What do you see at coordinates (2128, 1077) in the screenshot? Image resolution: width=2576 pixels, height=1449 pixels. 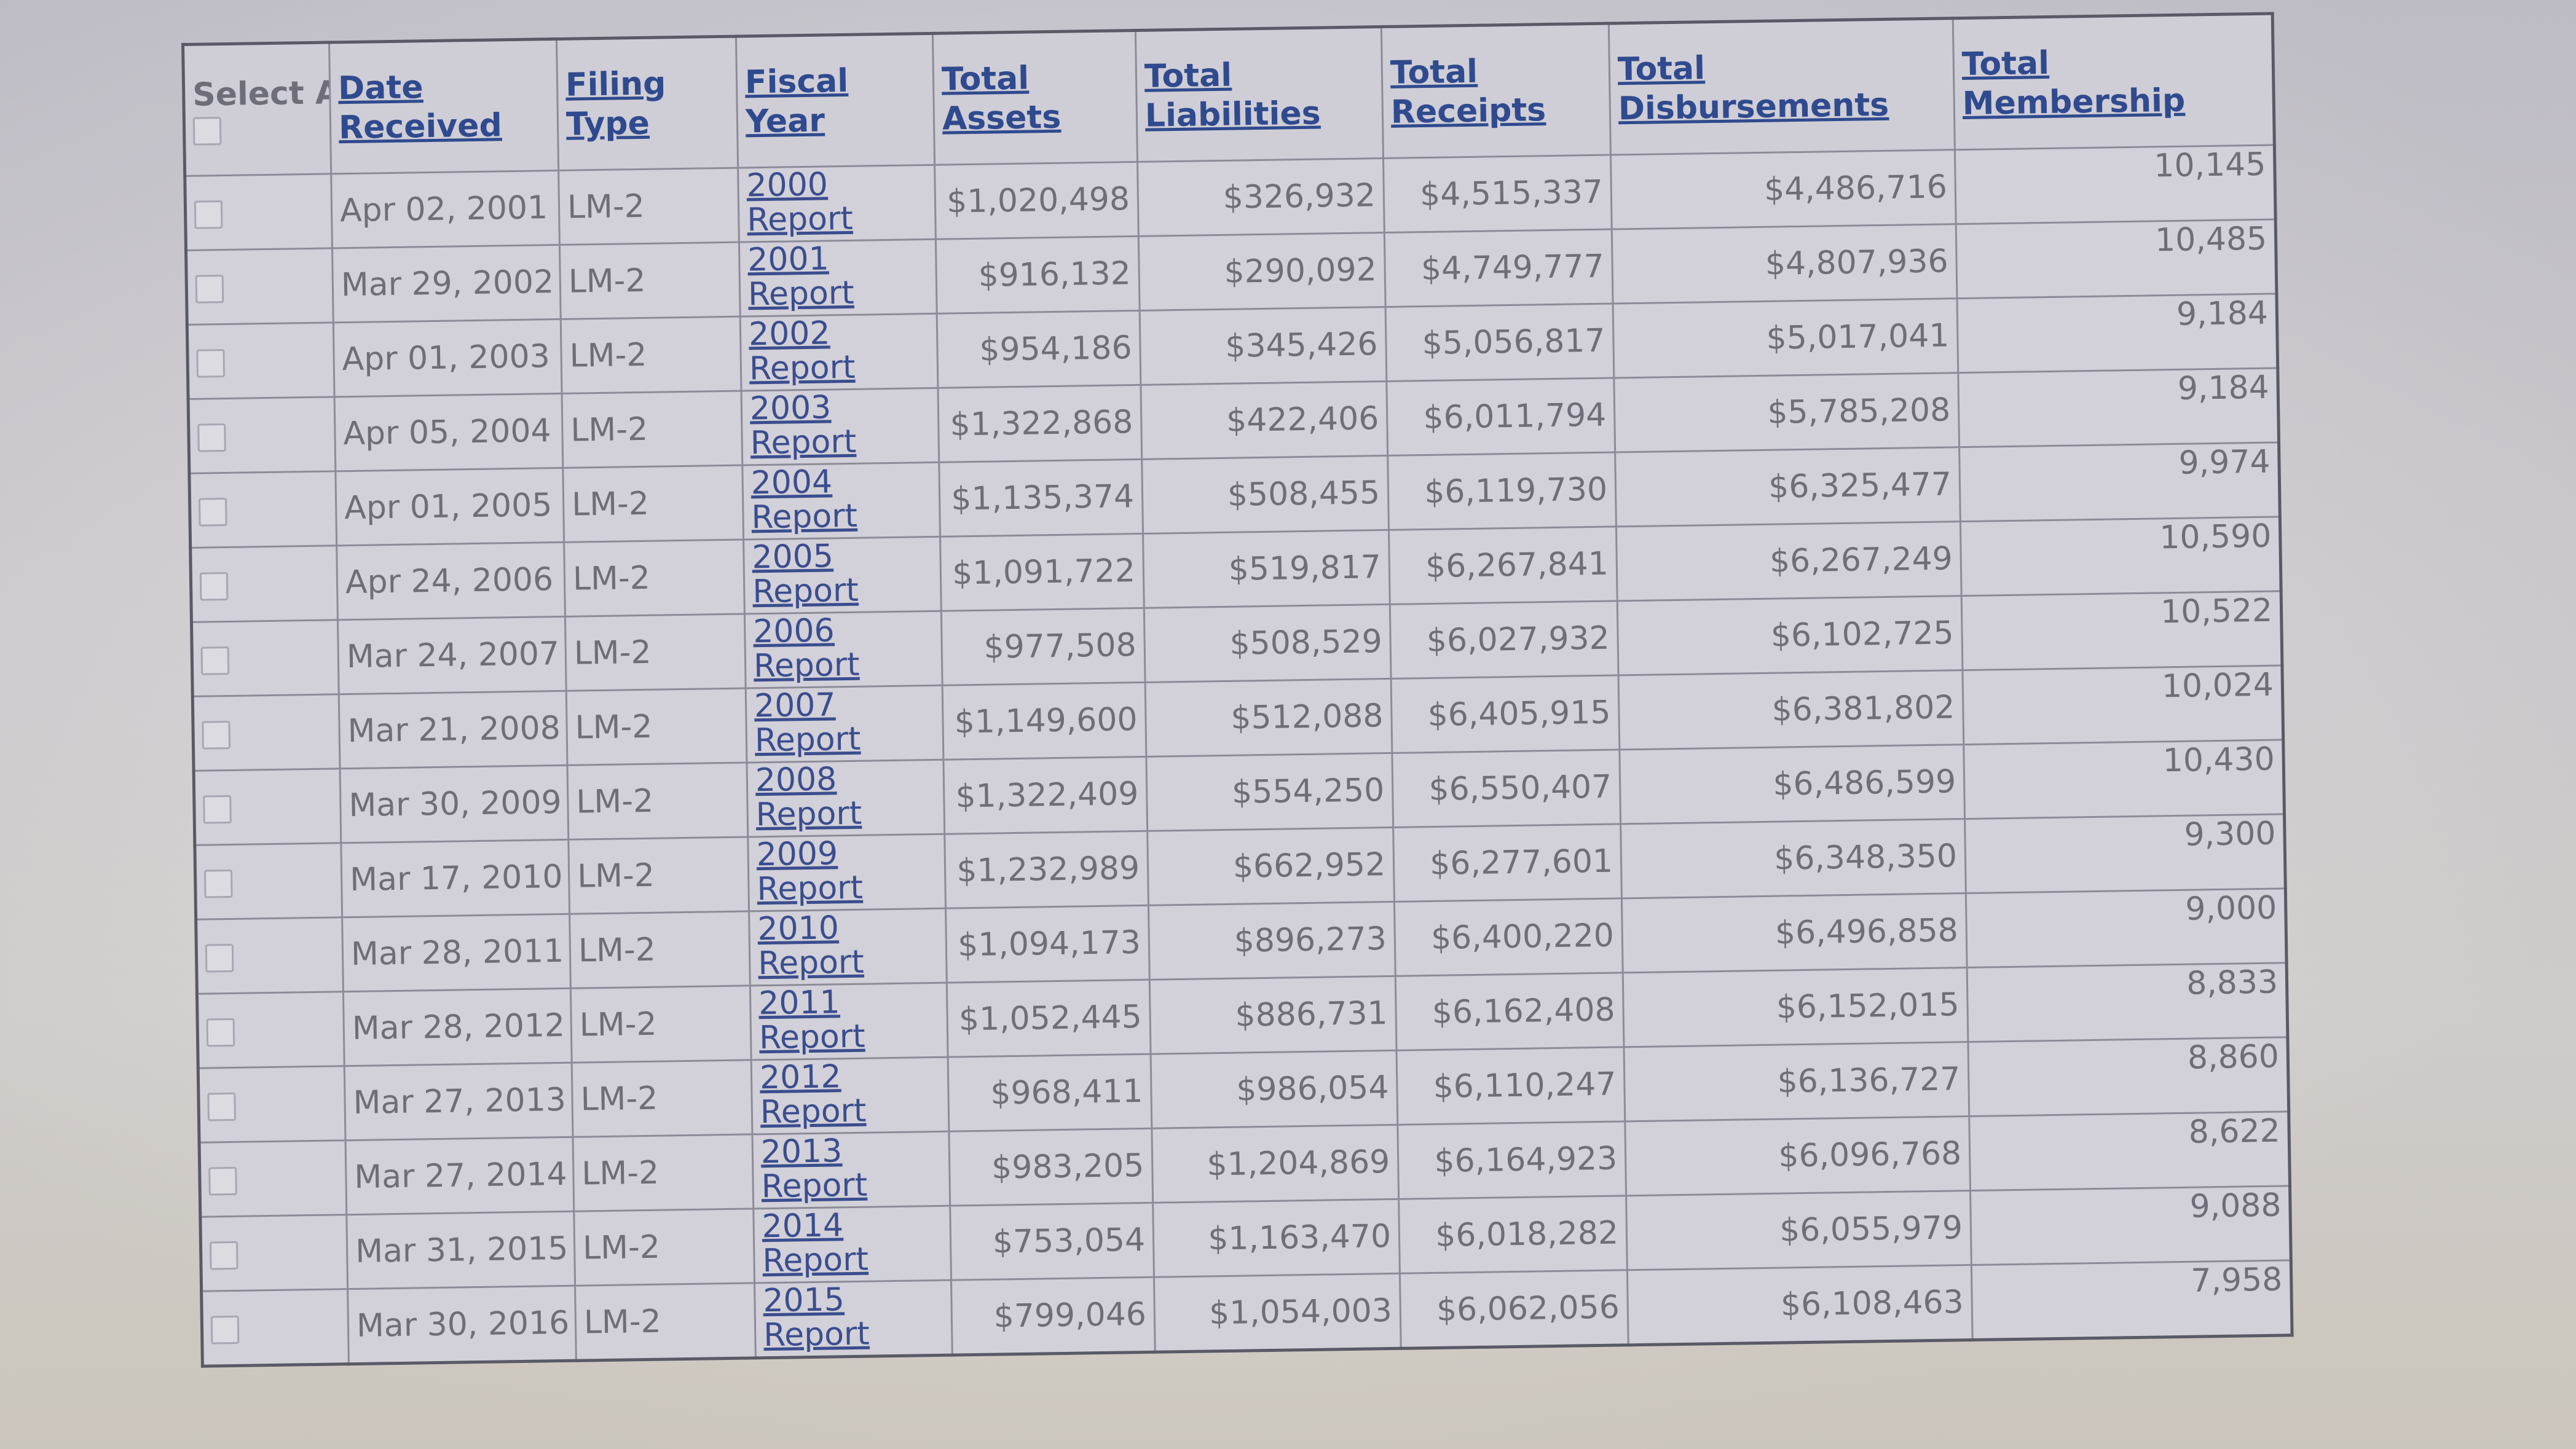 I see `total-membership-cell: 8,860` at bounding box center [2128, 1077].